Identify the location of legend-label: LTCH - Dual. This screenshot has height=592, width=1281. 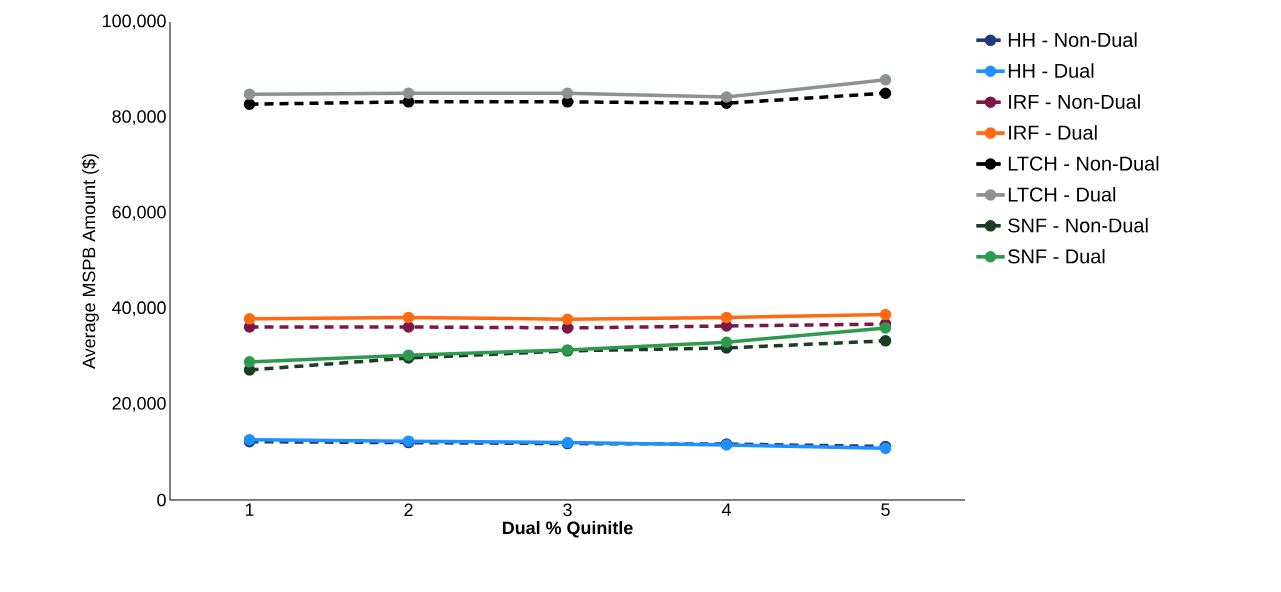
(1062, 194).